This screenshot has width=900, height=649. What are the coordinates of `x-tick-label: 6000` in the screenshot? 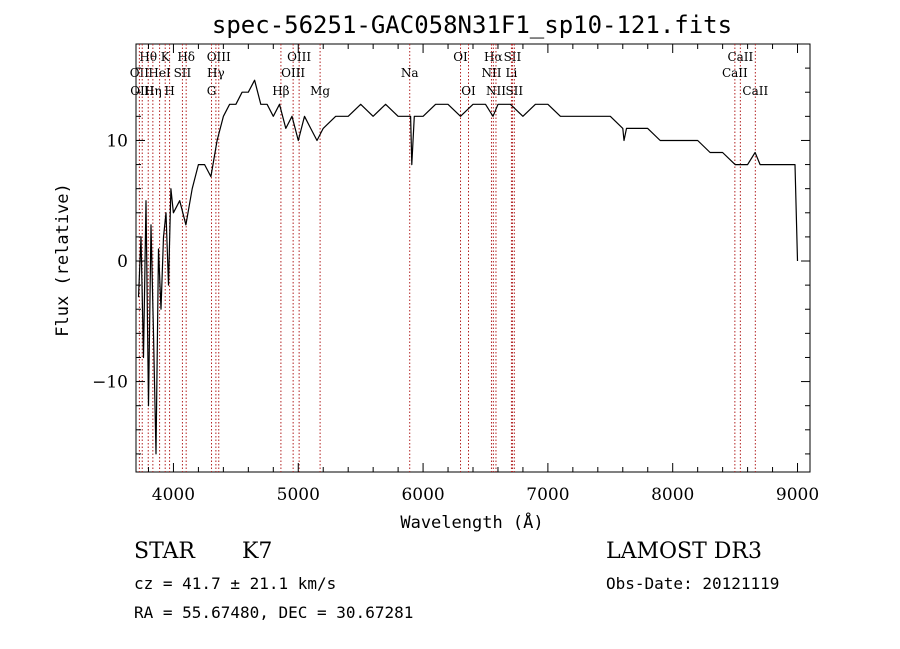 It's located at (422, 495).